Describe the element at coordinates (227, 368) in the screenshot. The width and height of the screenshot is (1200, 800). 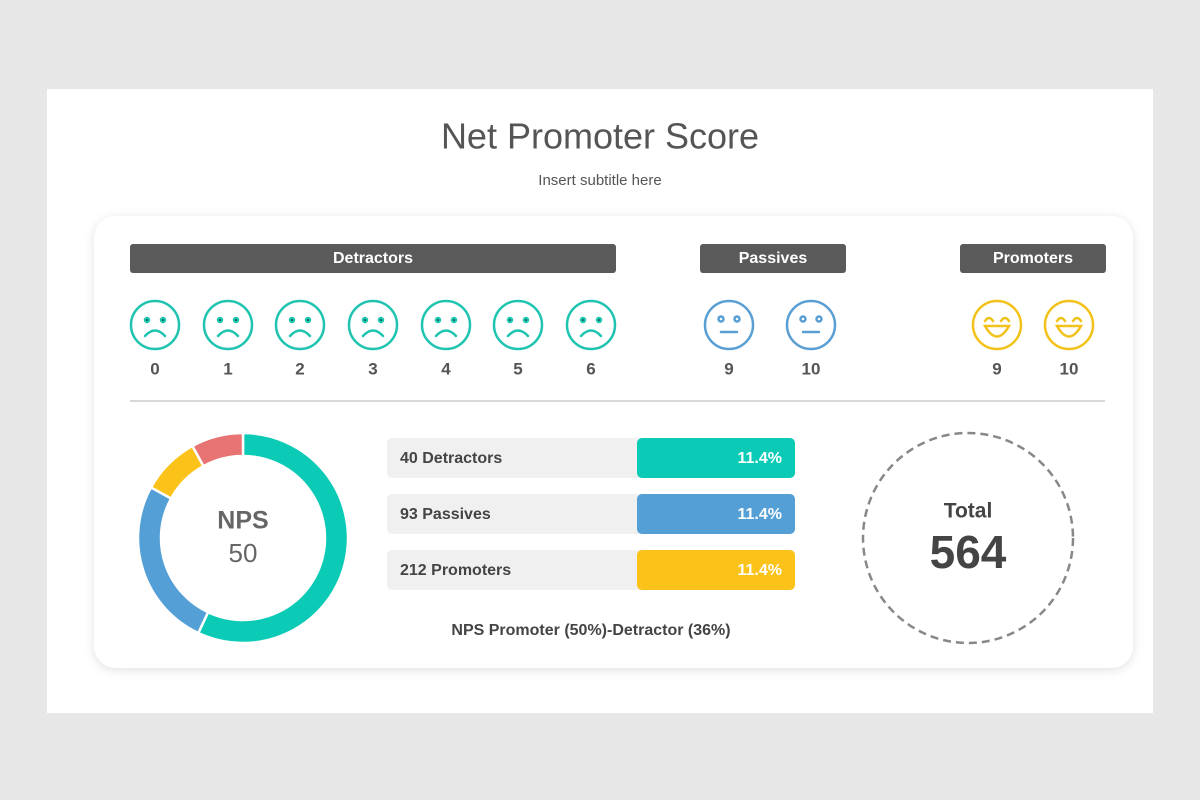
I see `score-label: 1` at that location.